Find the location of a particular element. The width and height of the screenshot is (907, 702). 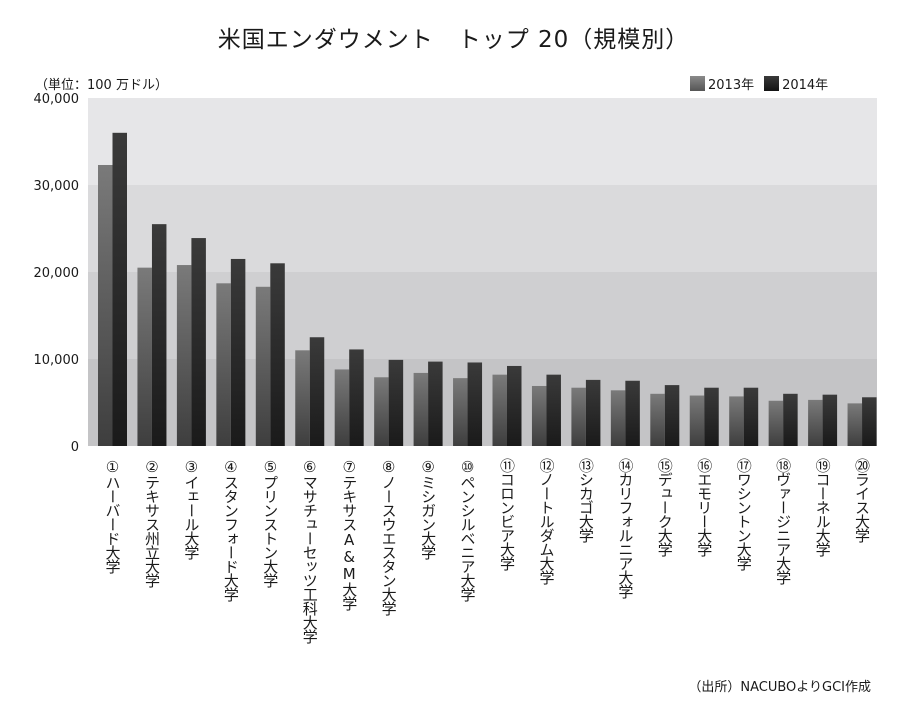

legend: 2013年 2014年 is located at coordinates (764, 83).